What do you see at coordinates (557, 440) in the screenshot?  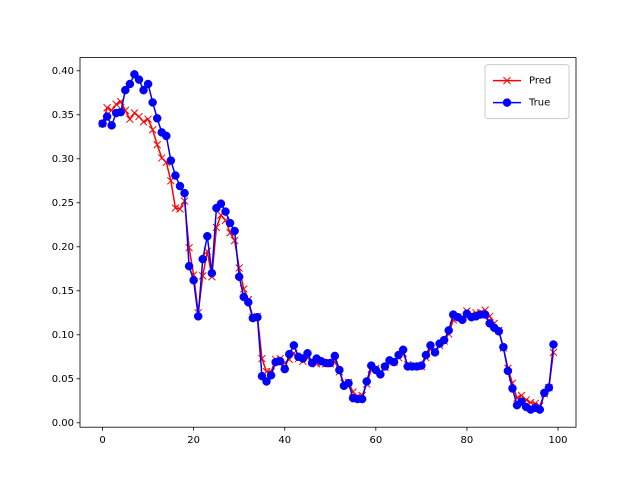 I see `x-tick-label: 100` at bounding box center [557, 440].